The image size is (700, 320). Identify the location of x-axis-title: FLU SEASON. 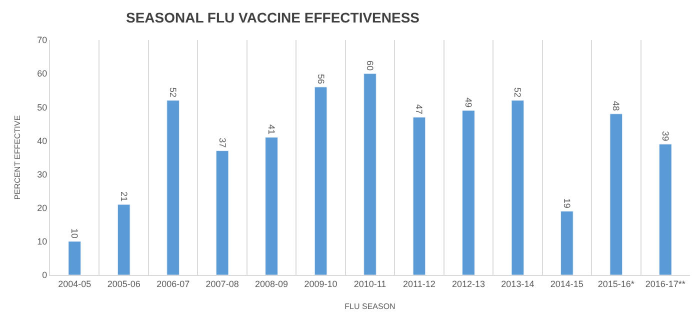
(370, 306).